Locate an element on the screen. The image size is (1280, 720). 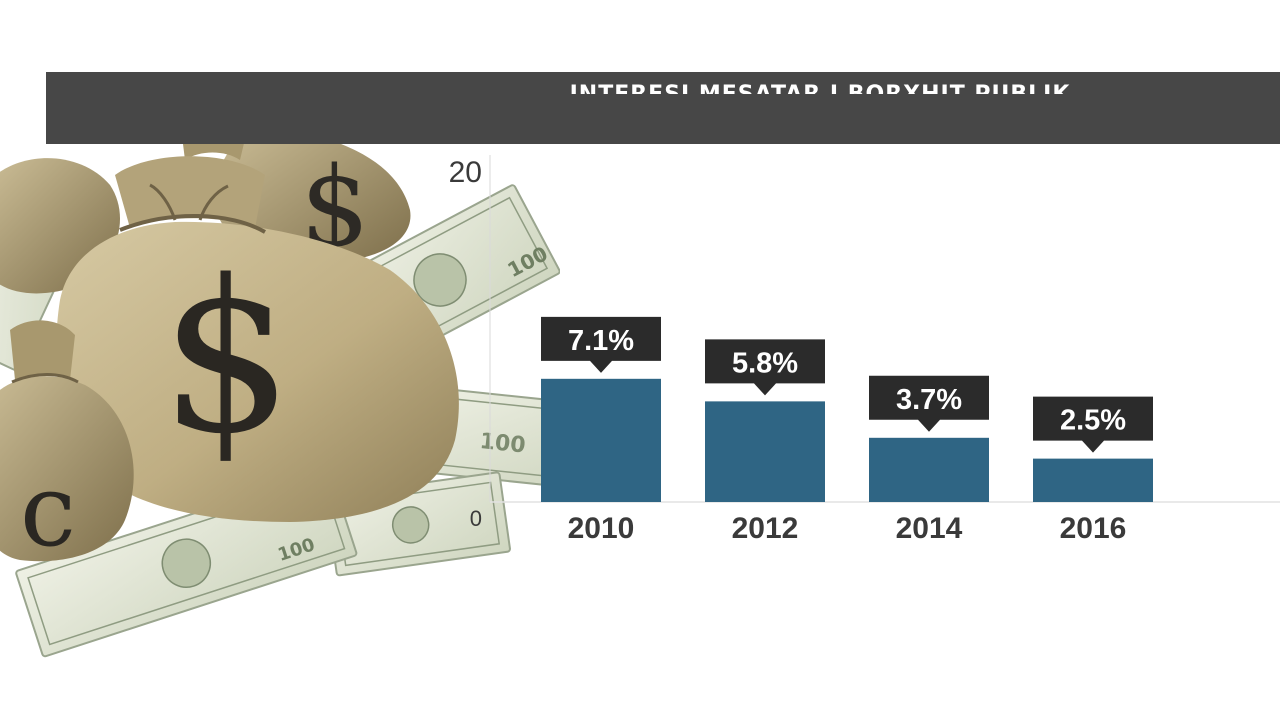
x-tick-label: 2016 is located at coordinates (1093, 528).